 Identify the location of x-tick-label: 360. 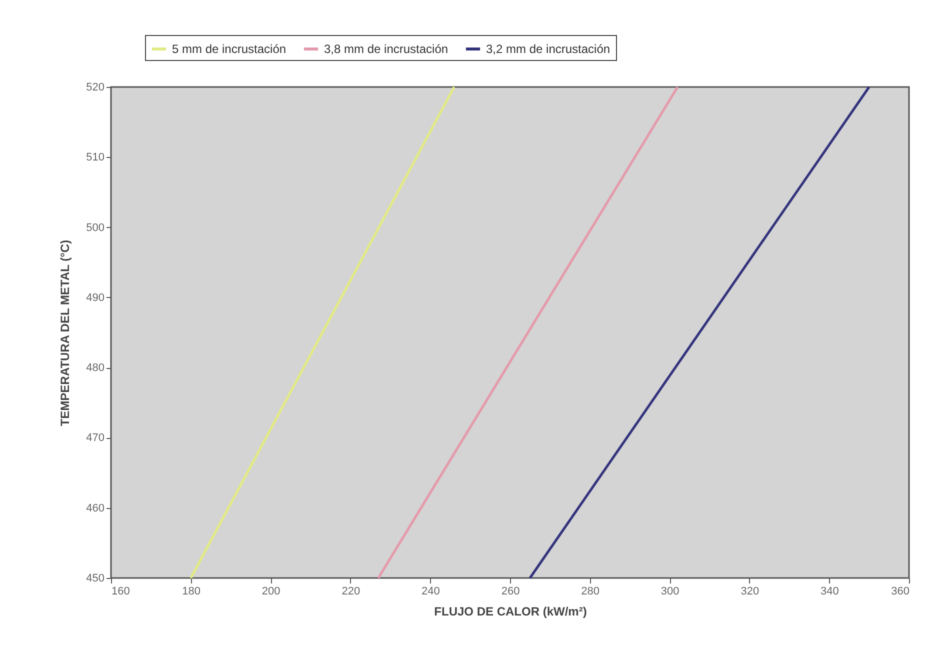
(900, 592).